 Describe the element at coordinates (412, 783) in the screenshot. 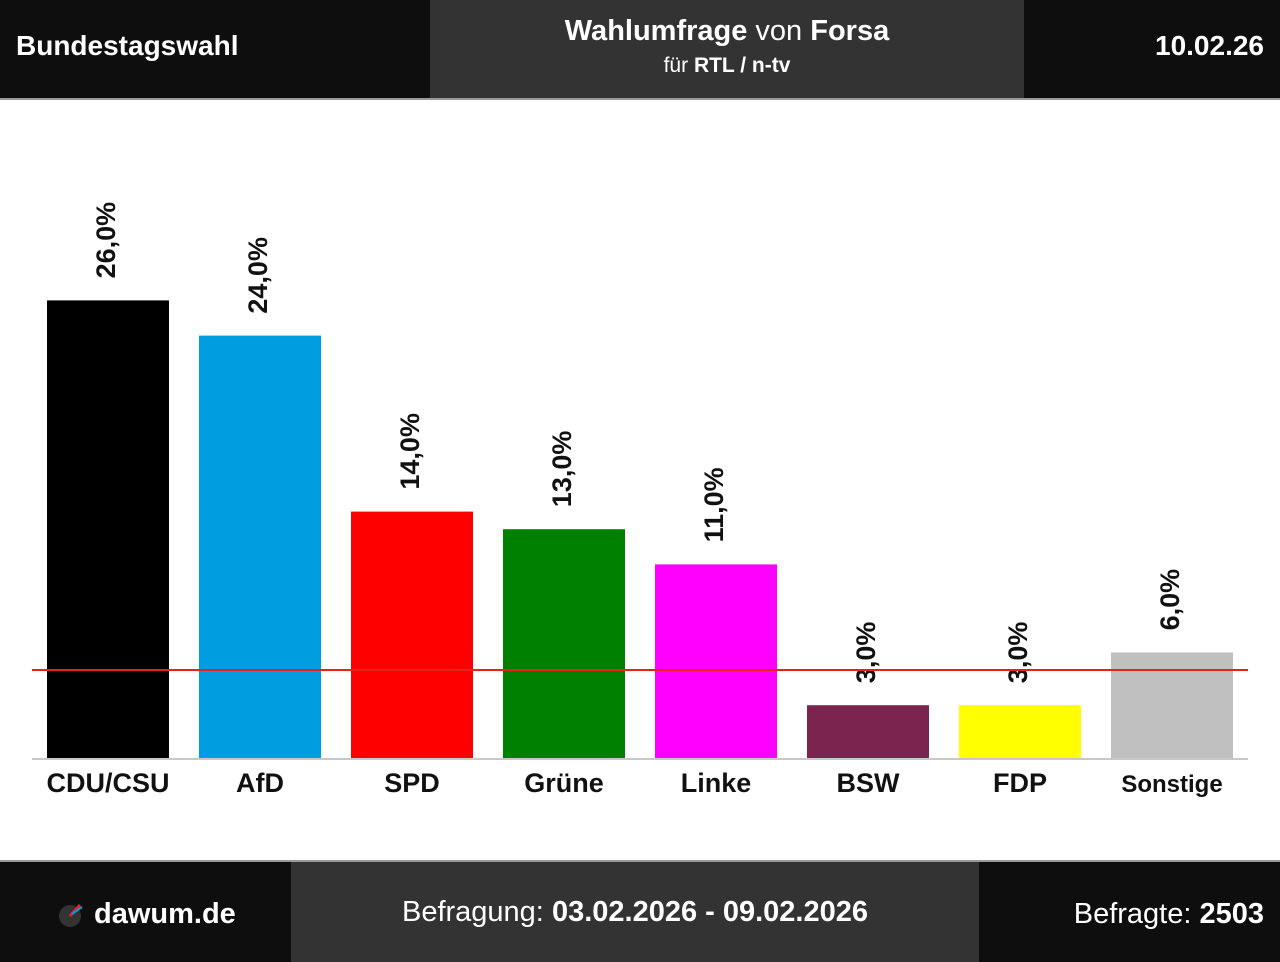

I see `category-label-2: SPD` at that location.